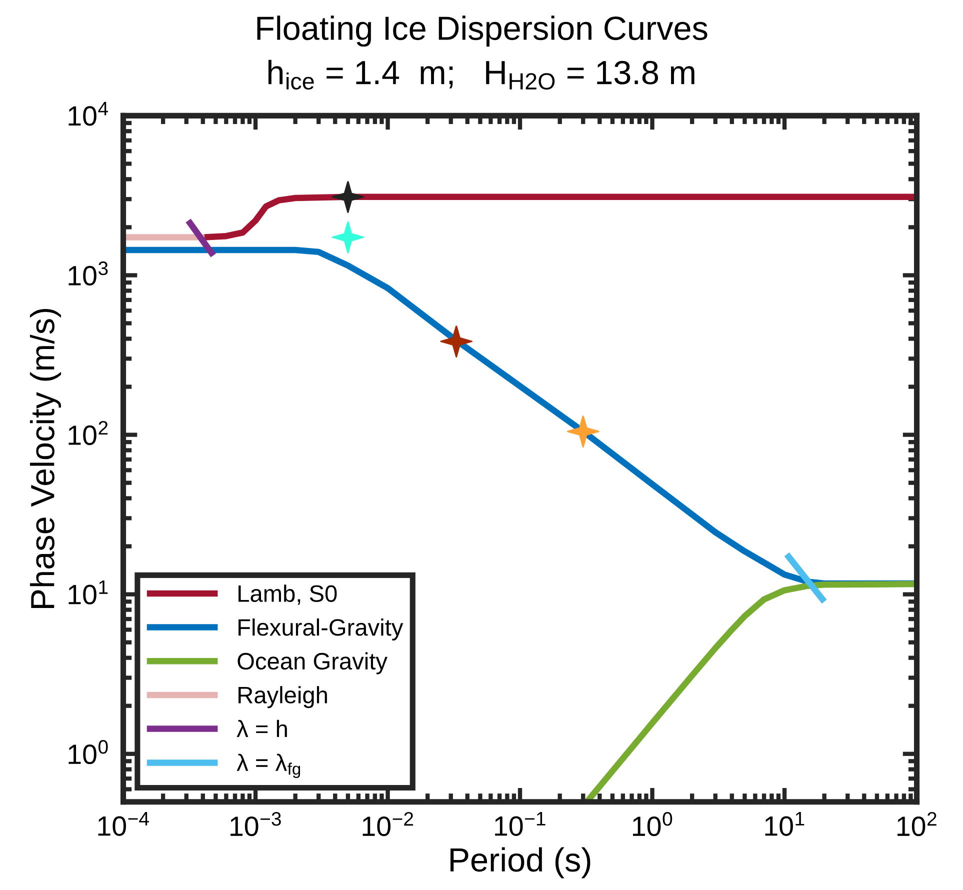  What do you see at coordinates (520, 862) in the screenshot?
I see `x-axis-title: Period (s)` at bounding box center [520, 862].